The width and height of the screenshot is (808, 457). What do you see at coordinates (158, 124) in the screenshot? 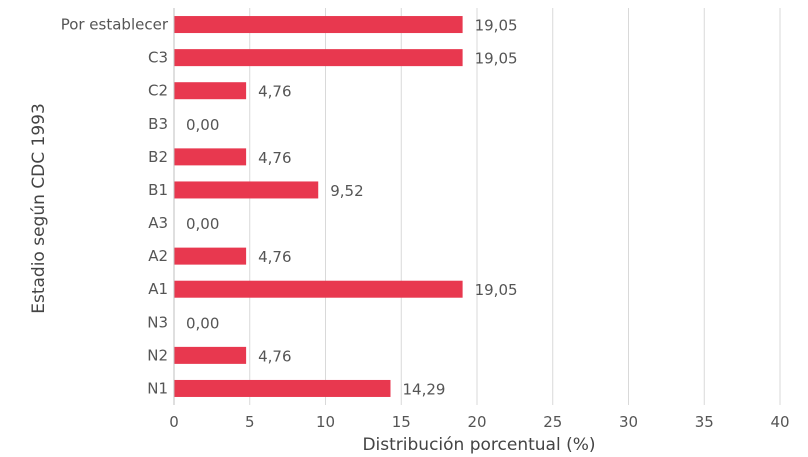
I see `y-category-label: B3` at bounding box center [158, 124].